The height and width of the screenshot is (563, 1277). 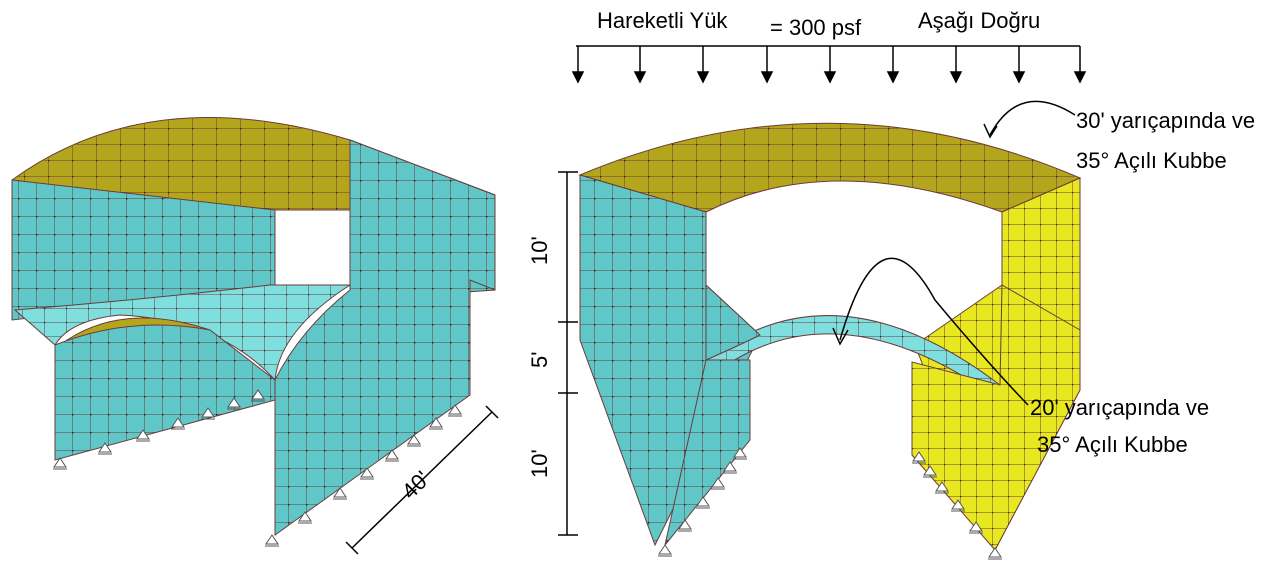 I want to click on annotation-leaders, so click(x=954, y=253).